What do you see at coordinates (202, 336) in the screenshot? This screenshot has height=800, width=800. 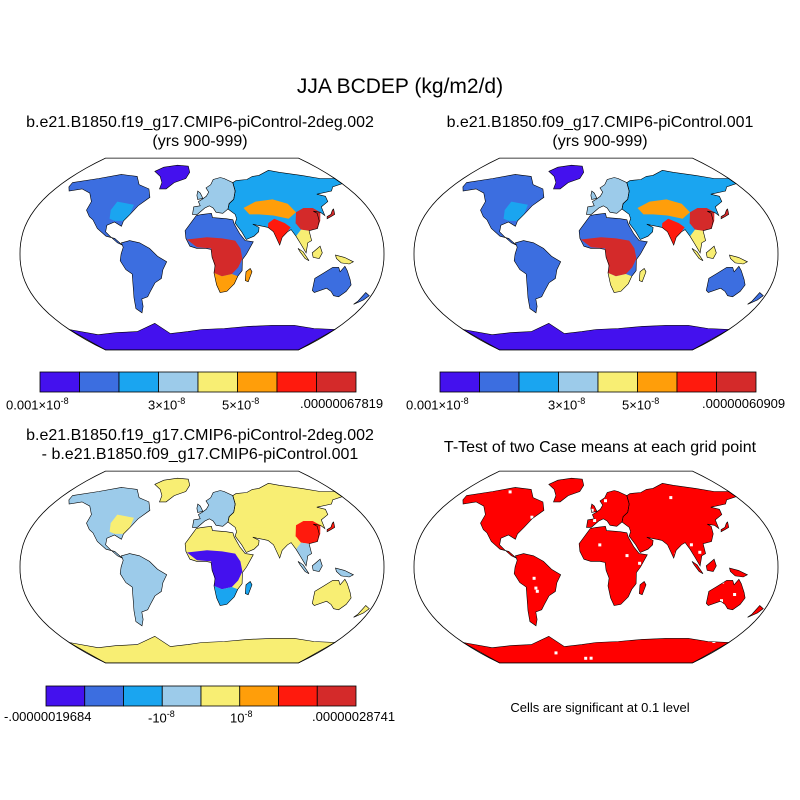 I see `coastline-antarctica` at bounding box center [202, 336].